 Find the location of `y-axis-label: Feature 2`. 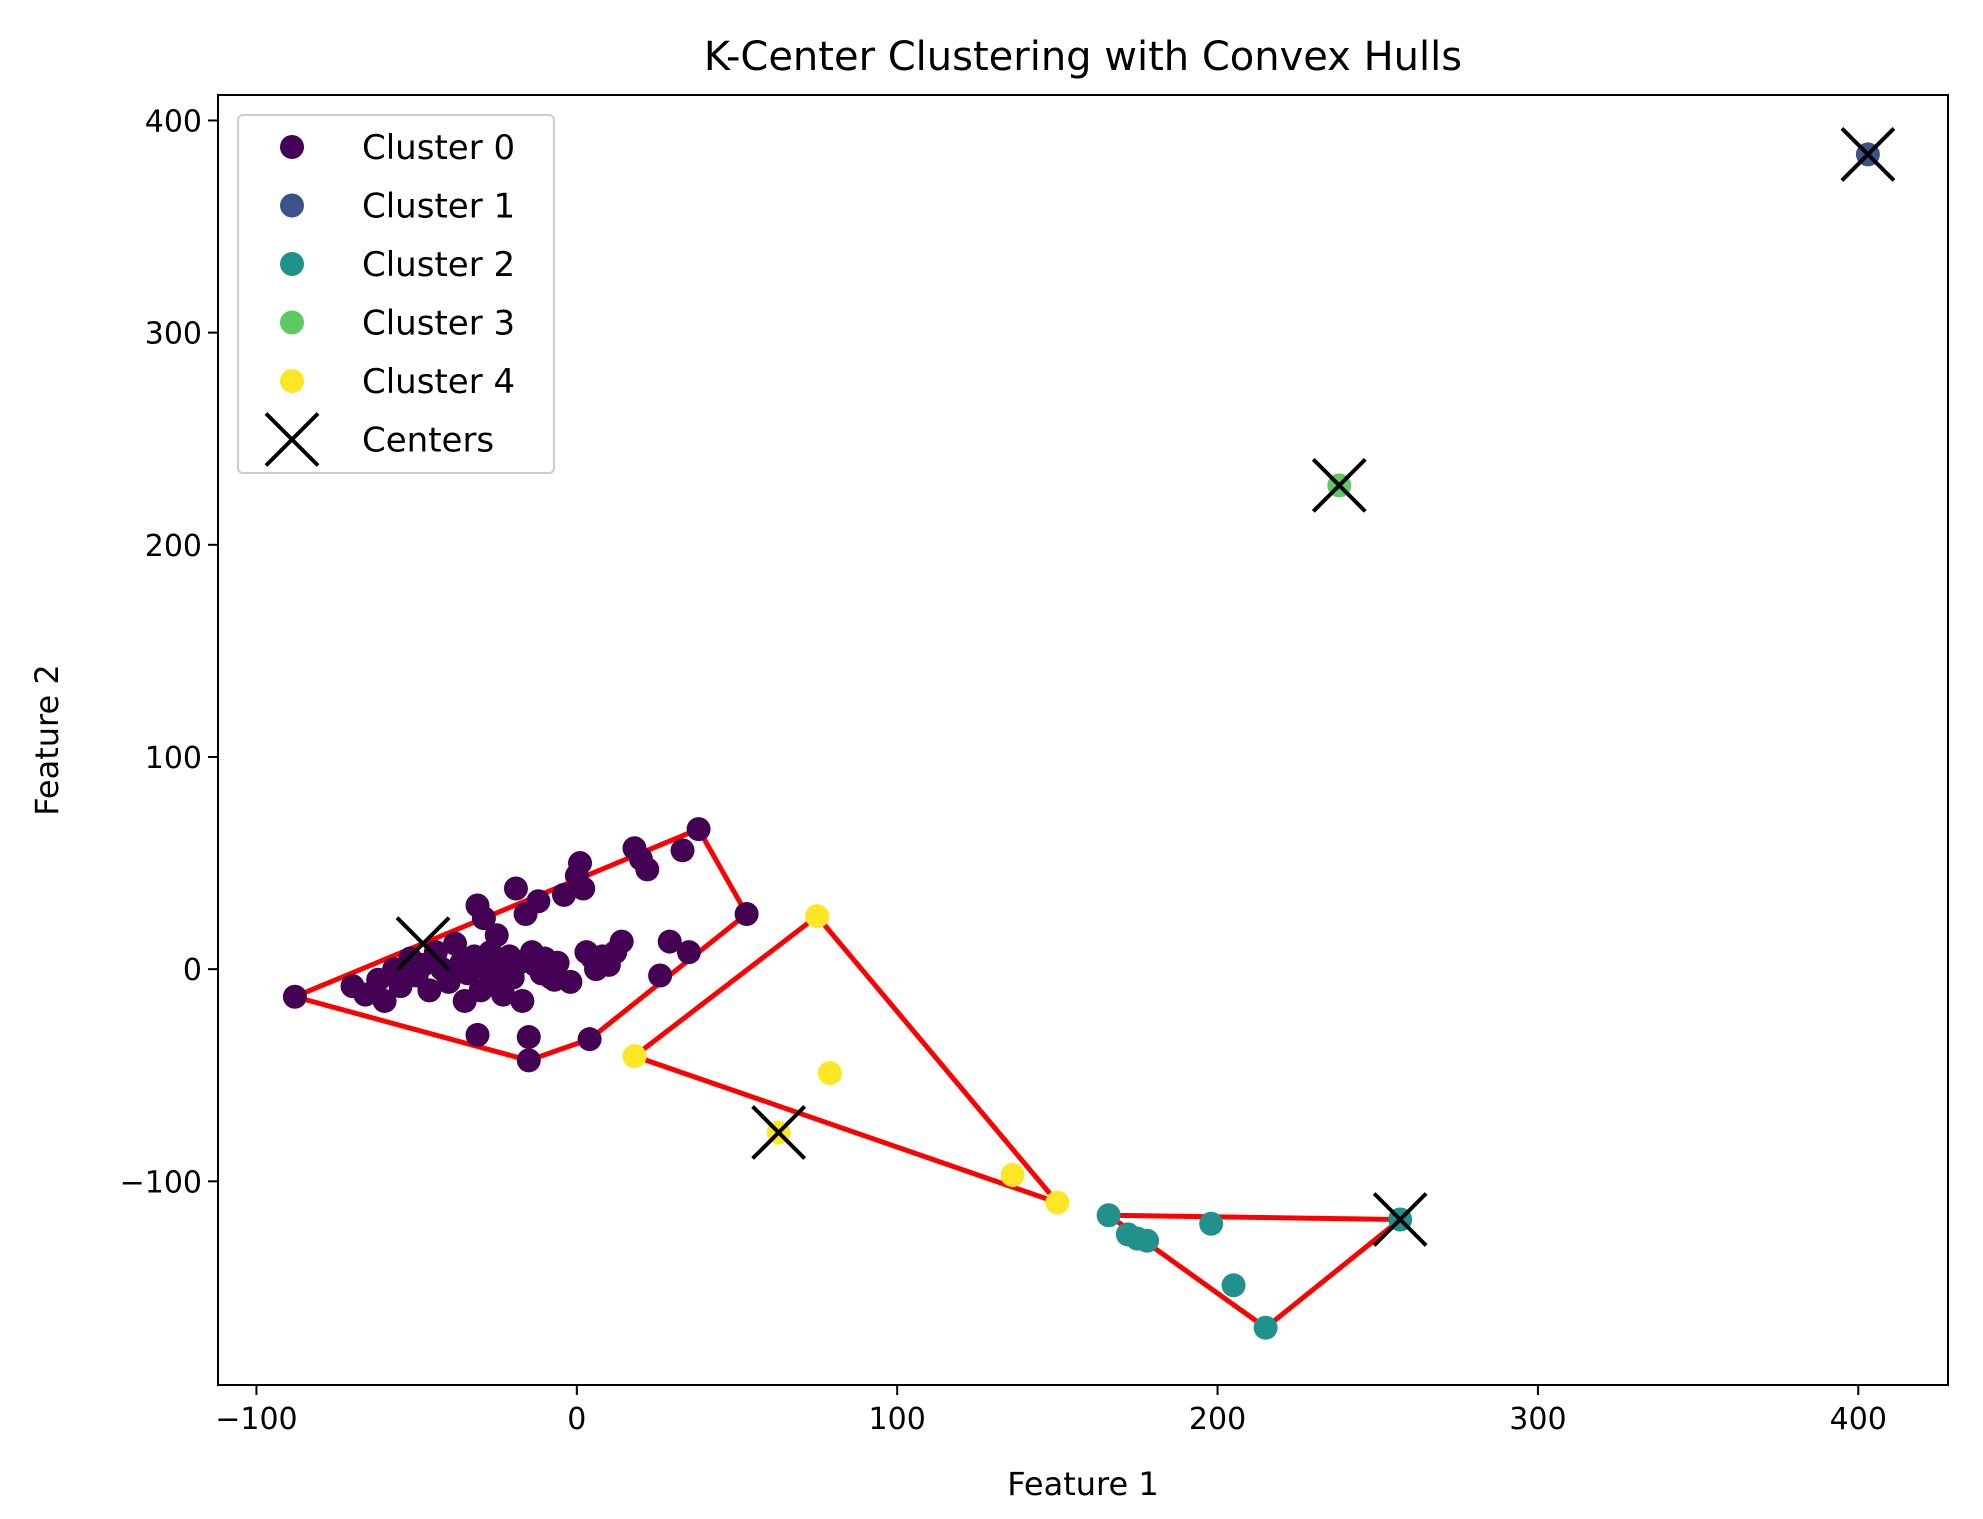

y-axis-label: Feature 2 is located at coordinates (47, 739).